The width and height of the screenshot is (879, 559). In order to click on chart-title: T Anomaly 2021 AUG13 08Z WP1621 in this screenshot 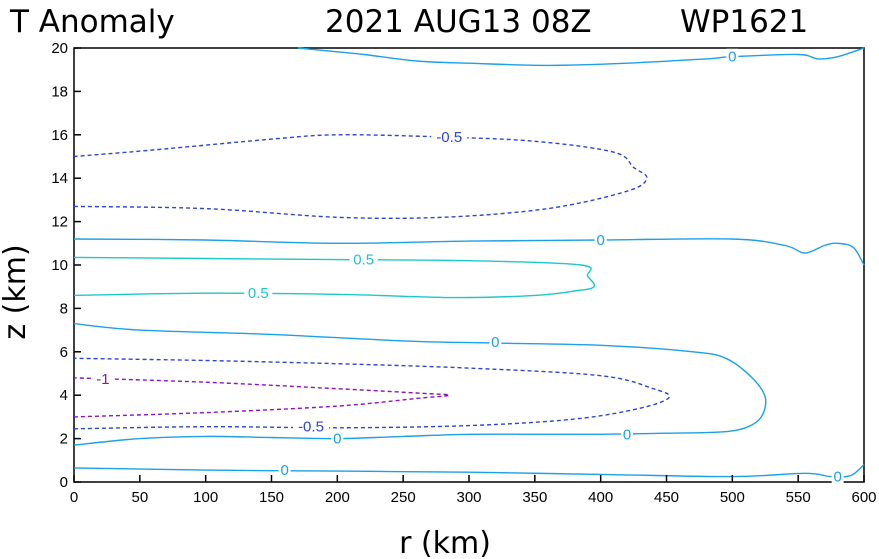, I will do `click(408, 22)`.